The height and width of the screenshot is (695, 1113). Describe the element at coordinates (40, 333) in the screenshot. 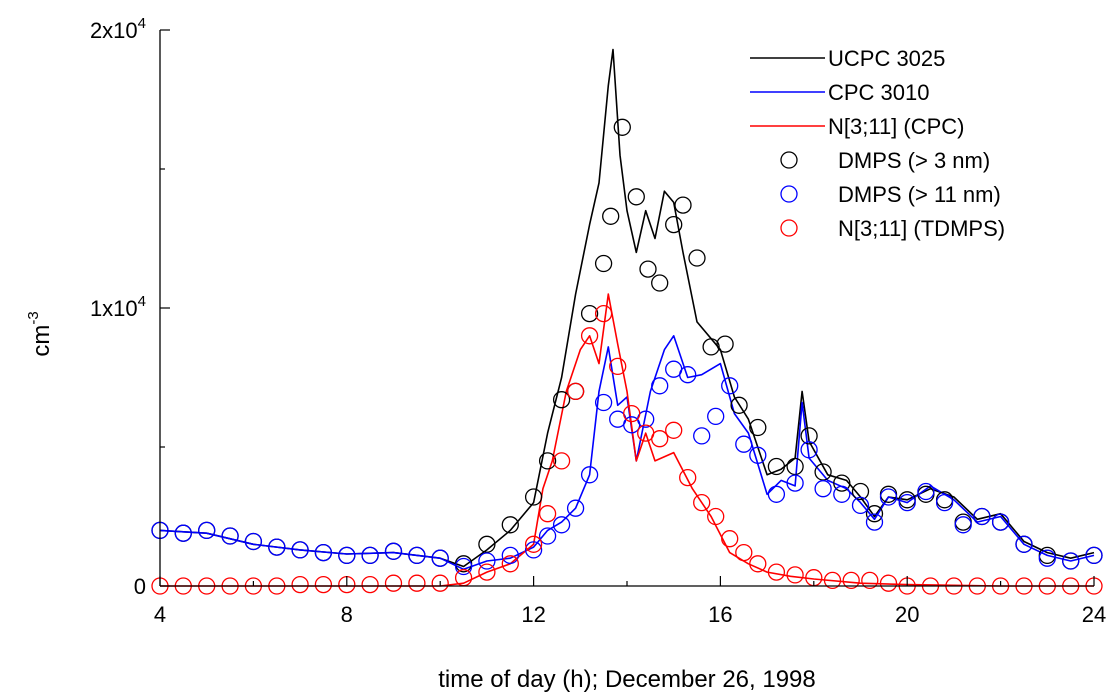

I see `y-axis-label: cm-3` at that location.